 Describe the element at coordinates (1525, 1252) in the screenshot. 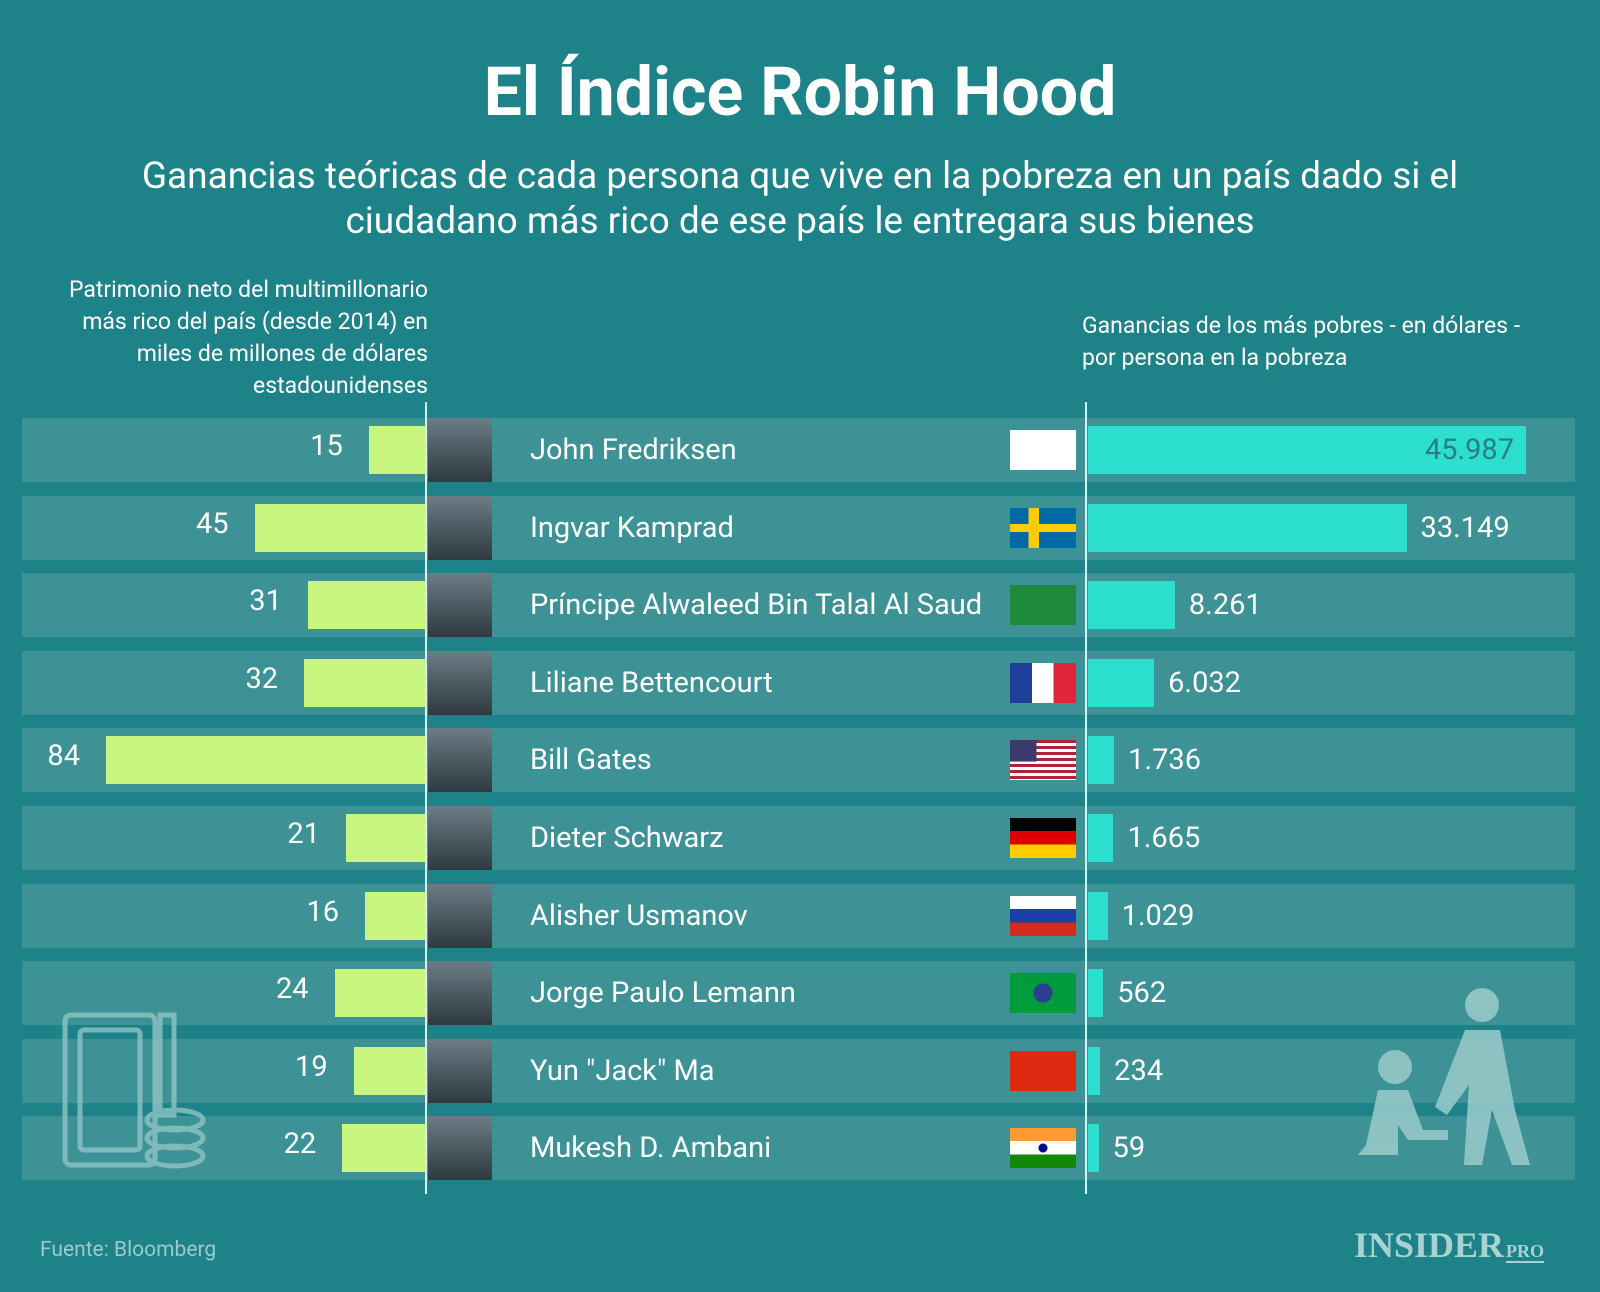

I see `logo-suffix: PRO` at that location.